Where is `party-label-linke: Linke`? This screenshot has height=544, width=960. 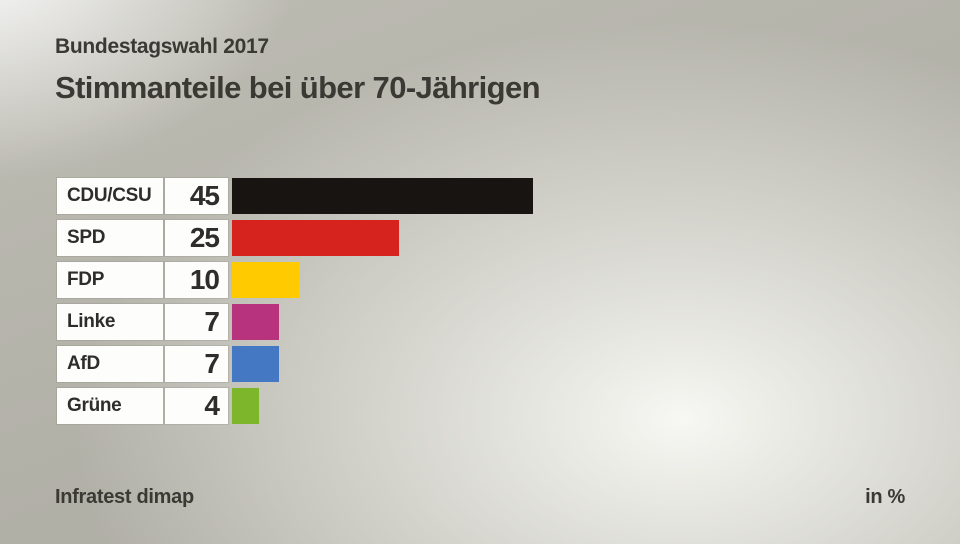 party-label-linke: Linke is located at coordinates (110, 322).